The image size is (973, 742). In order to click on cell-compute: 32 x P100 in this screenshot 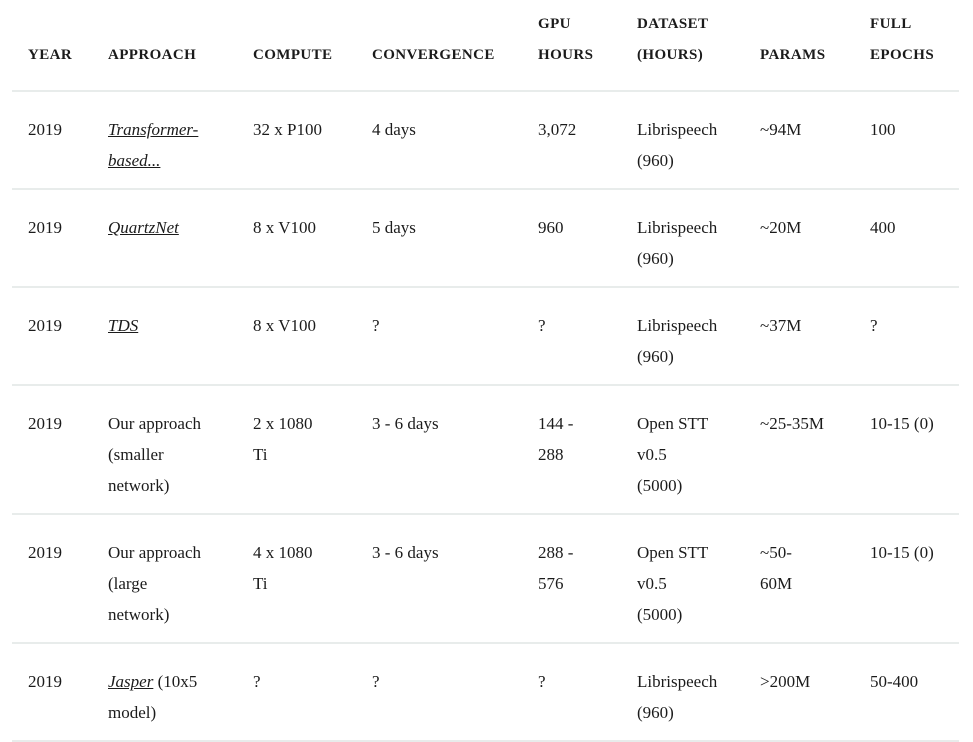, I will do `click(296, 140)`.